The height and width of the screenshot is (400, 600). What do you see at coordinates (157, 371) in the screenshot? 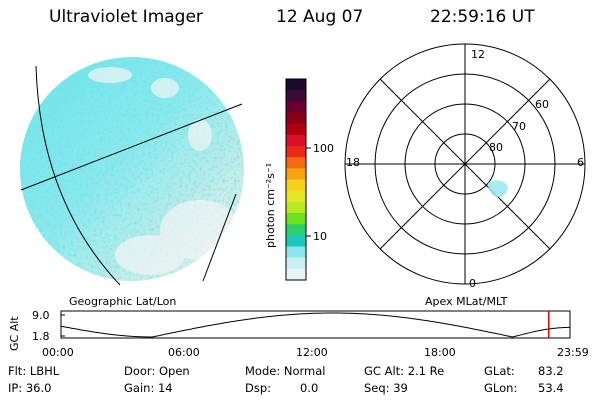
I see `info-door: Door: Open` at bounding box center [157, 371].